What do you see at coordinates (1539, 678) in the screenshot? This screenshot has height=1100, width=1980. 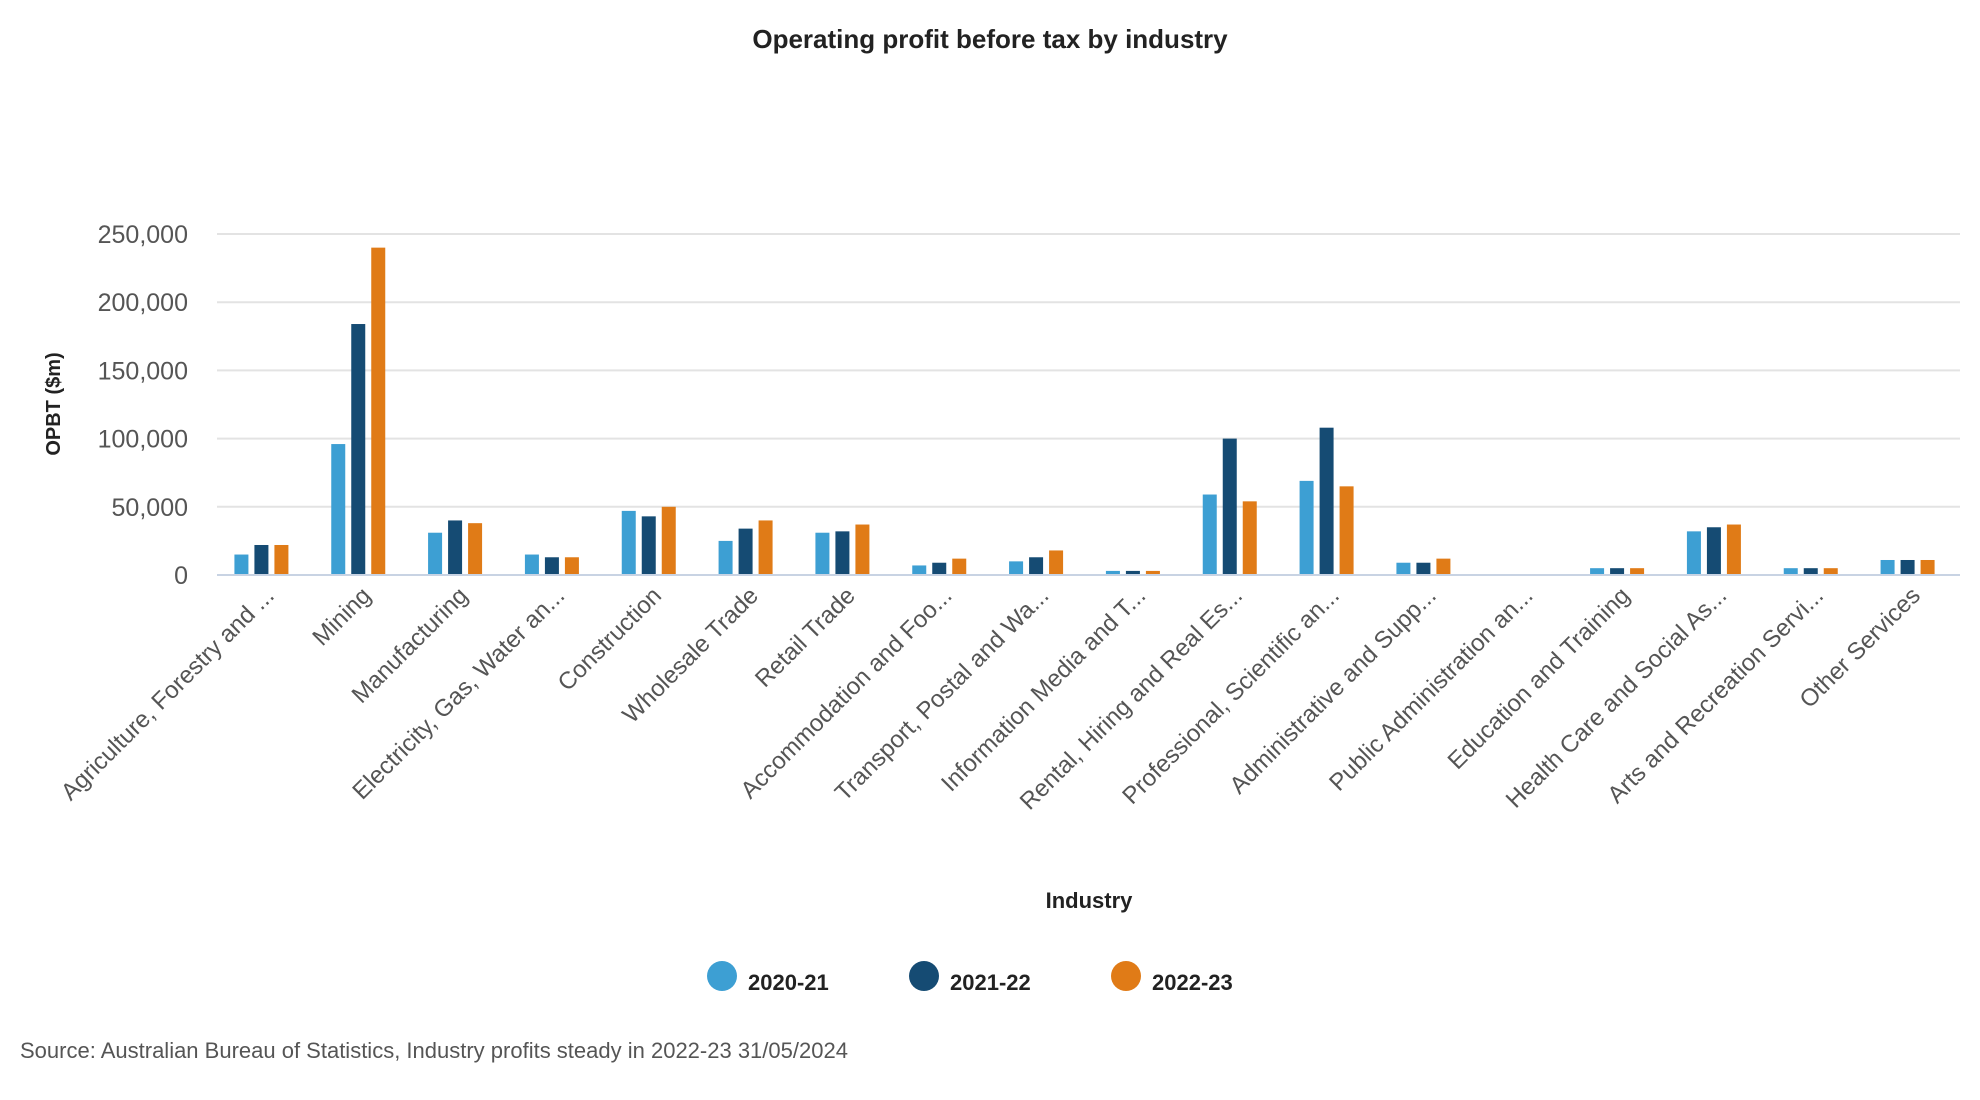 I see `x-tick-label: Education and Training` at bounding box center [1539, 678].